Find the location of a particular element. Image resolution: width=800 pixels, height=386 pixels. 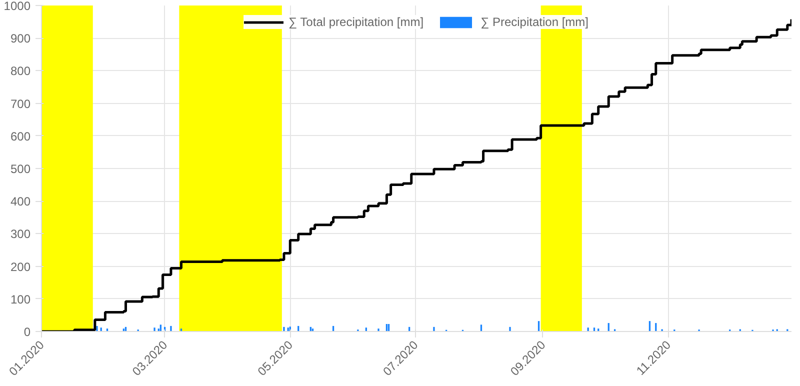

y-tick-label: 0 is located at coordinates (27, 332).